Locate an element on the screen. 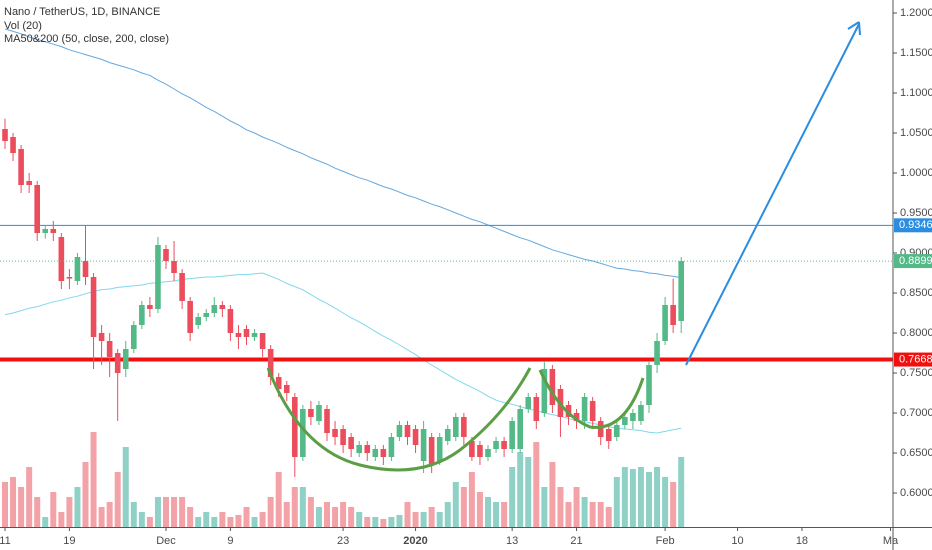 This screenshot has height=550, width=932. arrow-head is located at coordinates (854, 28).